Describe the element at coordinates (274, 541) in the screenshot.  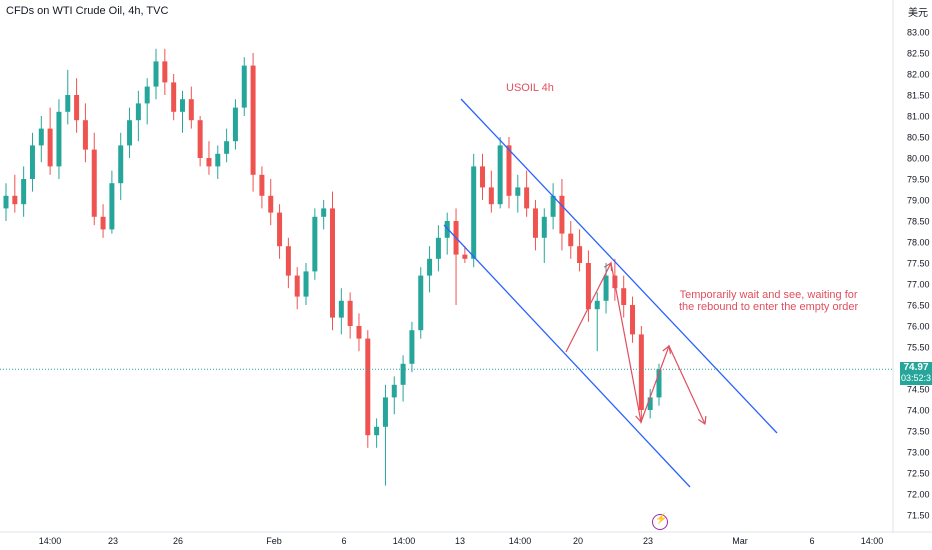
I see `time-tick-label: Feb` at that location.